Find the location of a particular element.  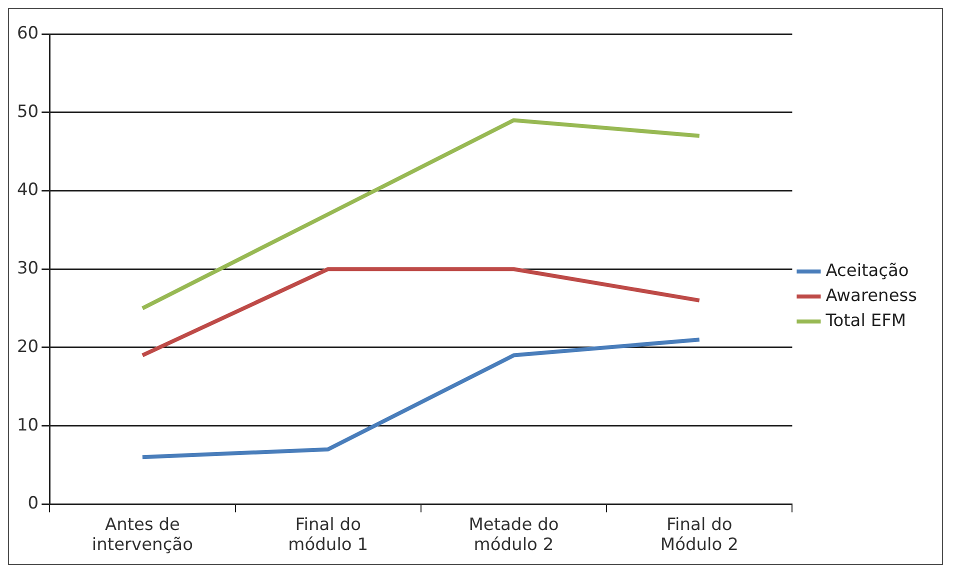

y-tick-label: 60 is located at coordinates (27, 33).